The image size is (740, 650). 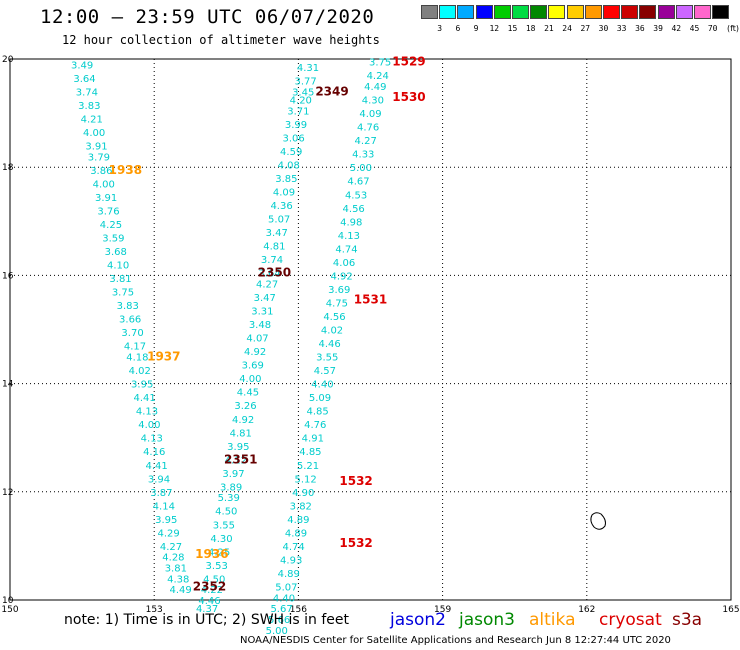 What do you see at coordinates (214, 579) in the screenshot?
I see `swh-value: 4.50` at bounding box center [214, 579].